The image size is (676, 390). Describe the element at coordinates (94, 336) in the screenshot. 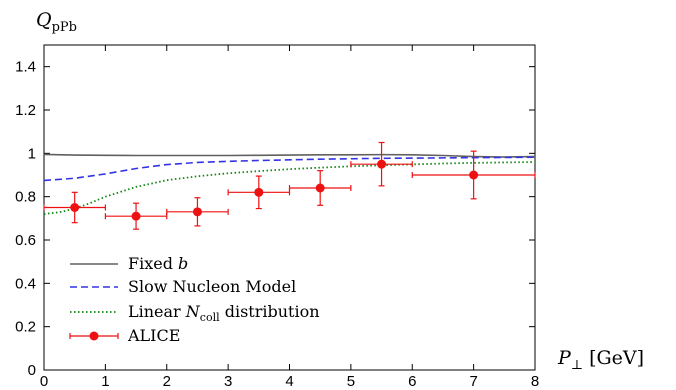

I see `legend-marker` at that location.